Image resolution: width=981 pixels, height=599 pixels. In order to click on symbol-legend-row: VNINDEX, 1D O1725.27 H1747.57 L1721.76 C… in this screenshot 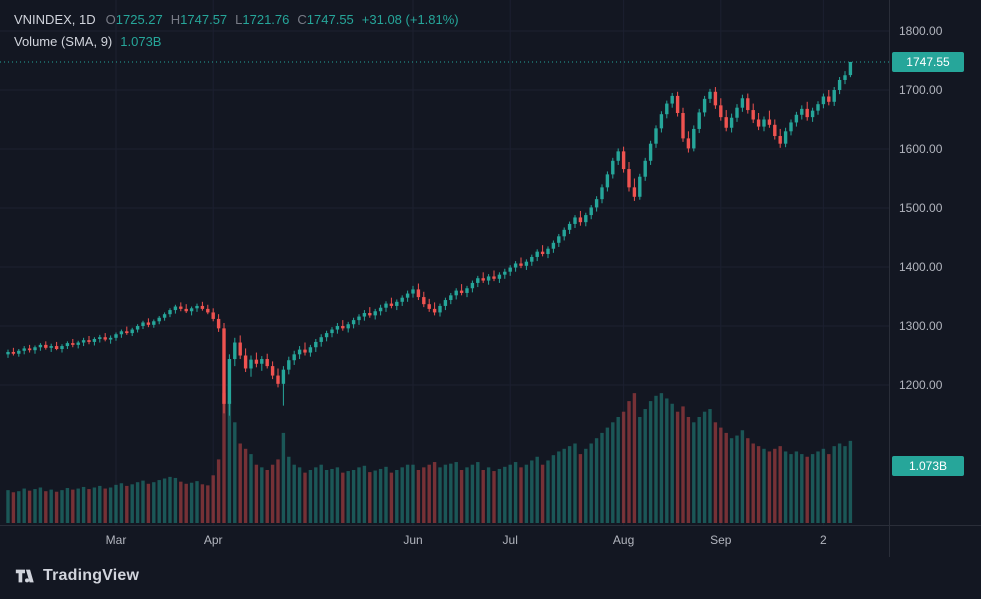, I will do `click(236, 22)`.